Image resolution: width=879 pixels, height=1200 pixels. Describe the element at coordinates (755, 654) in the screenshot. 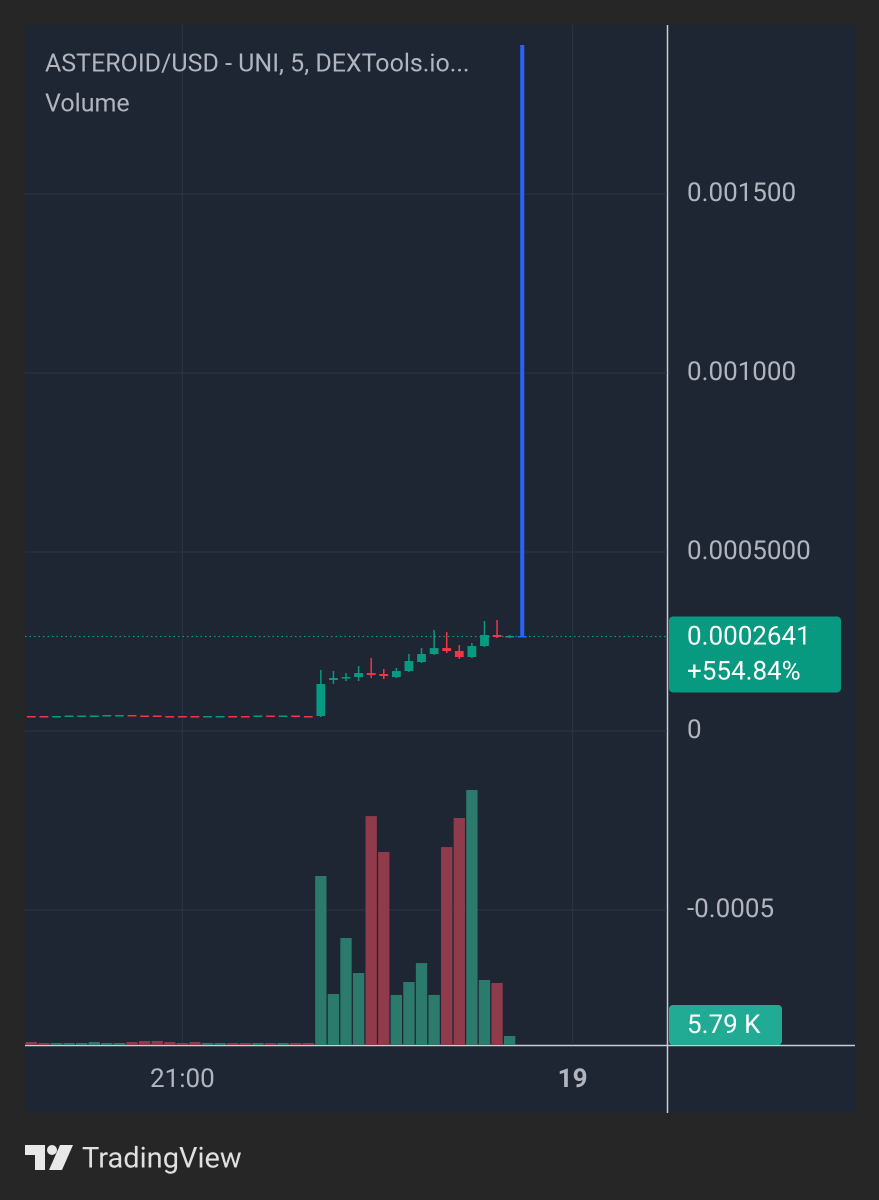

I see `last-price-box` at that location.